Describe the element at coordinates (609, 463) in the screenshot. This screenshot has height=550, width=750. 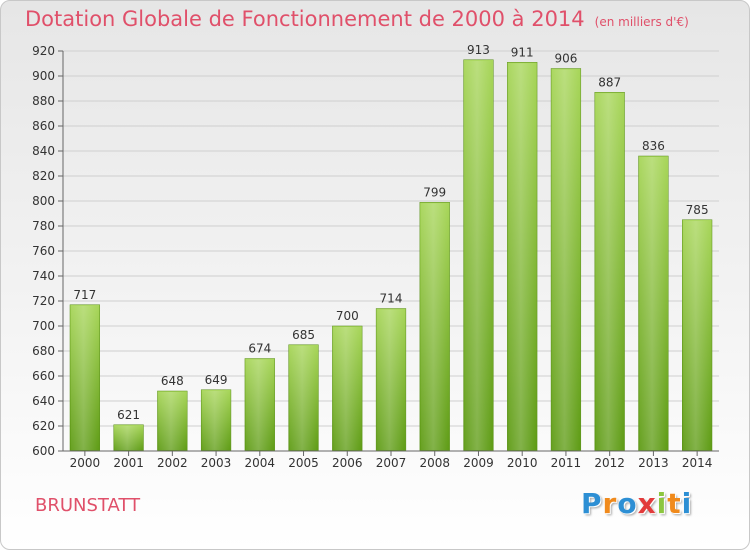
I see `x-tick-label-2012: 2012` at that location.